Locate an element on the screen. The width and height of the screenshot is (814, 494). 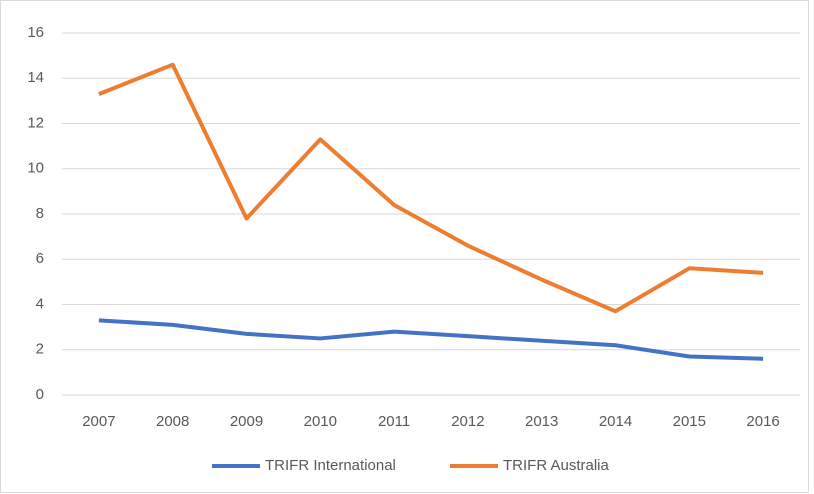
x-tick-label: 2016 is located at coordinates (762, 421).